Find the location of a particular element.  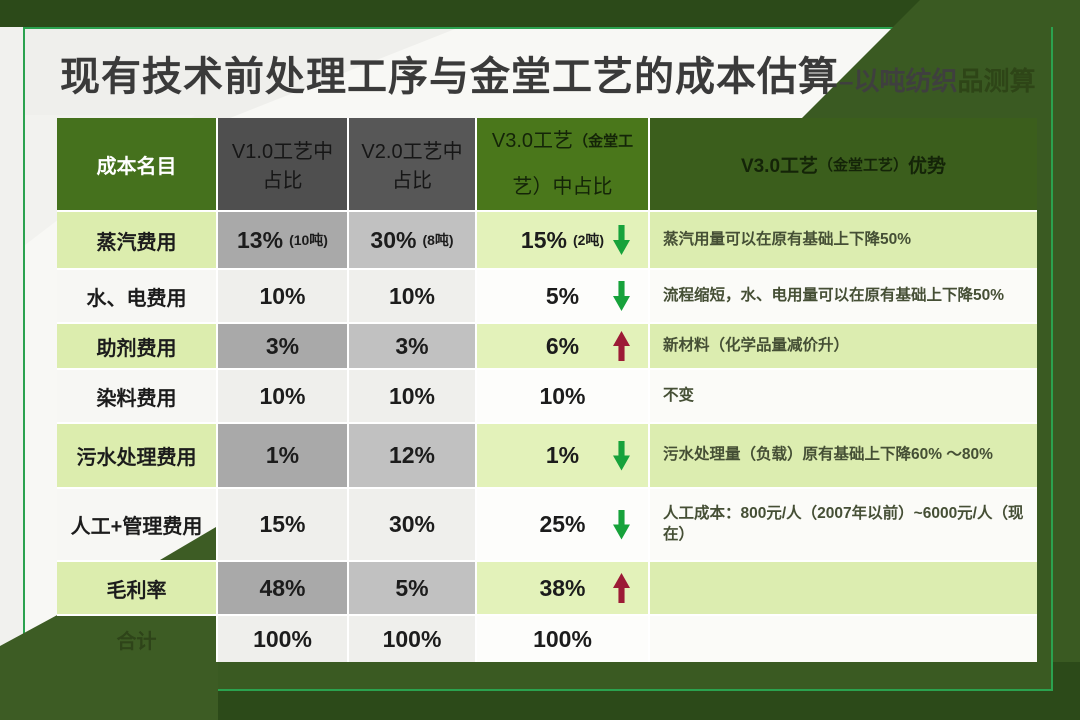

header-v1: V1.0工艺中占比 is located at coordinates (282, 164).